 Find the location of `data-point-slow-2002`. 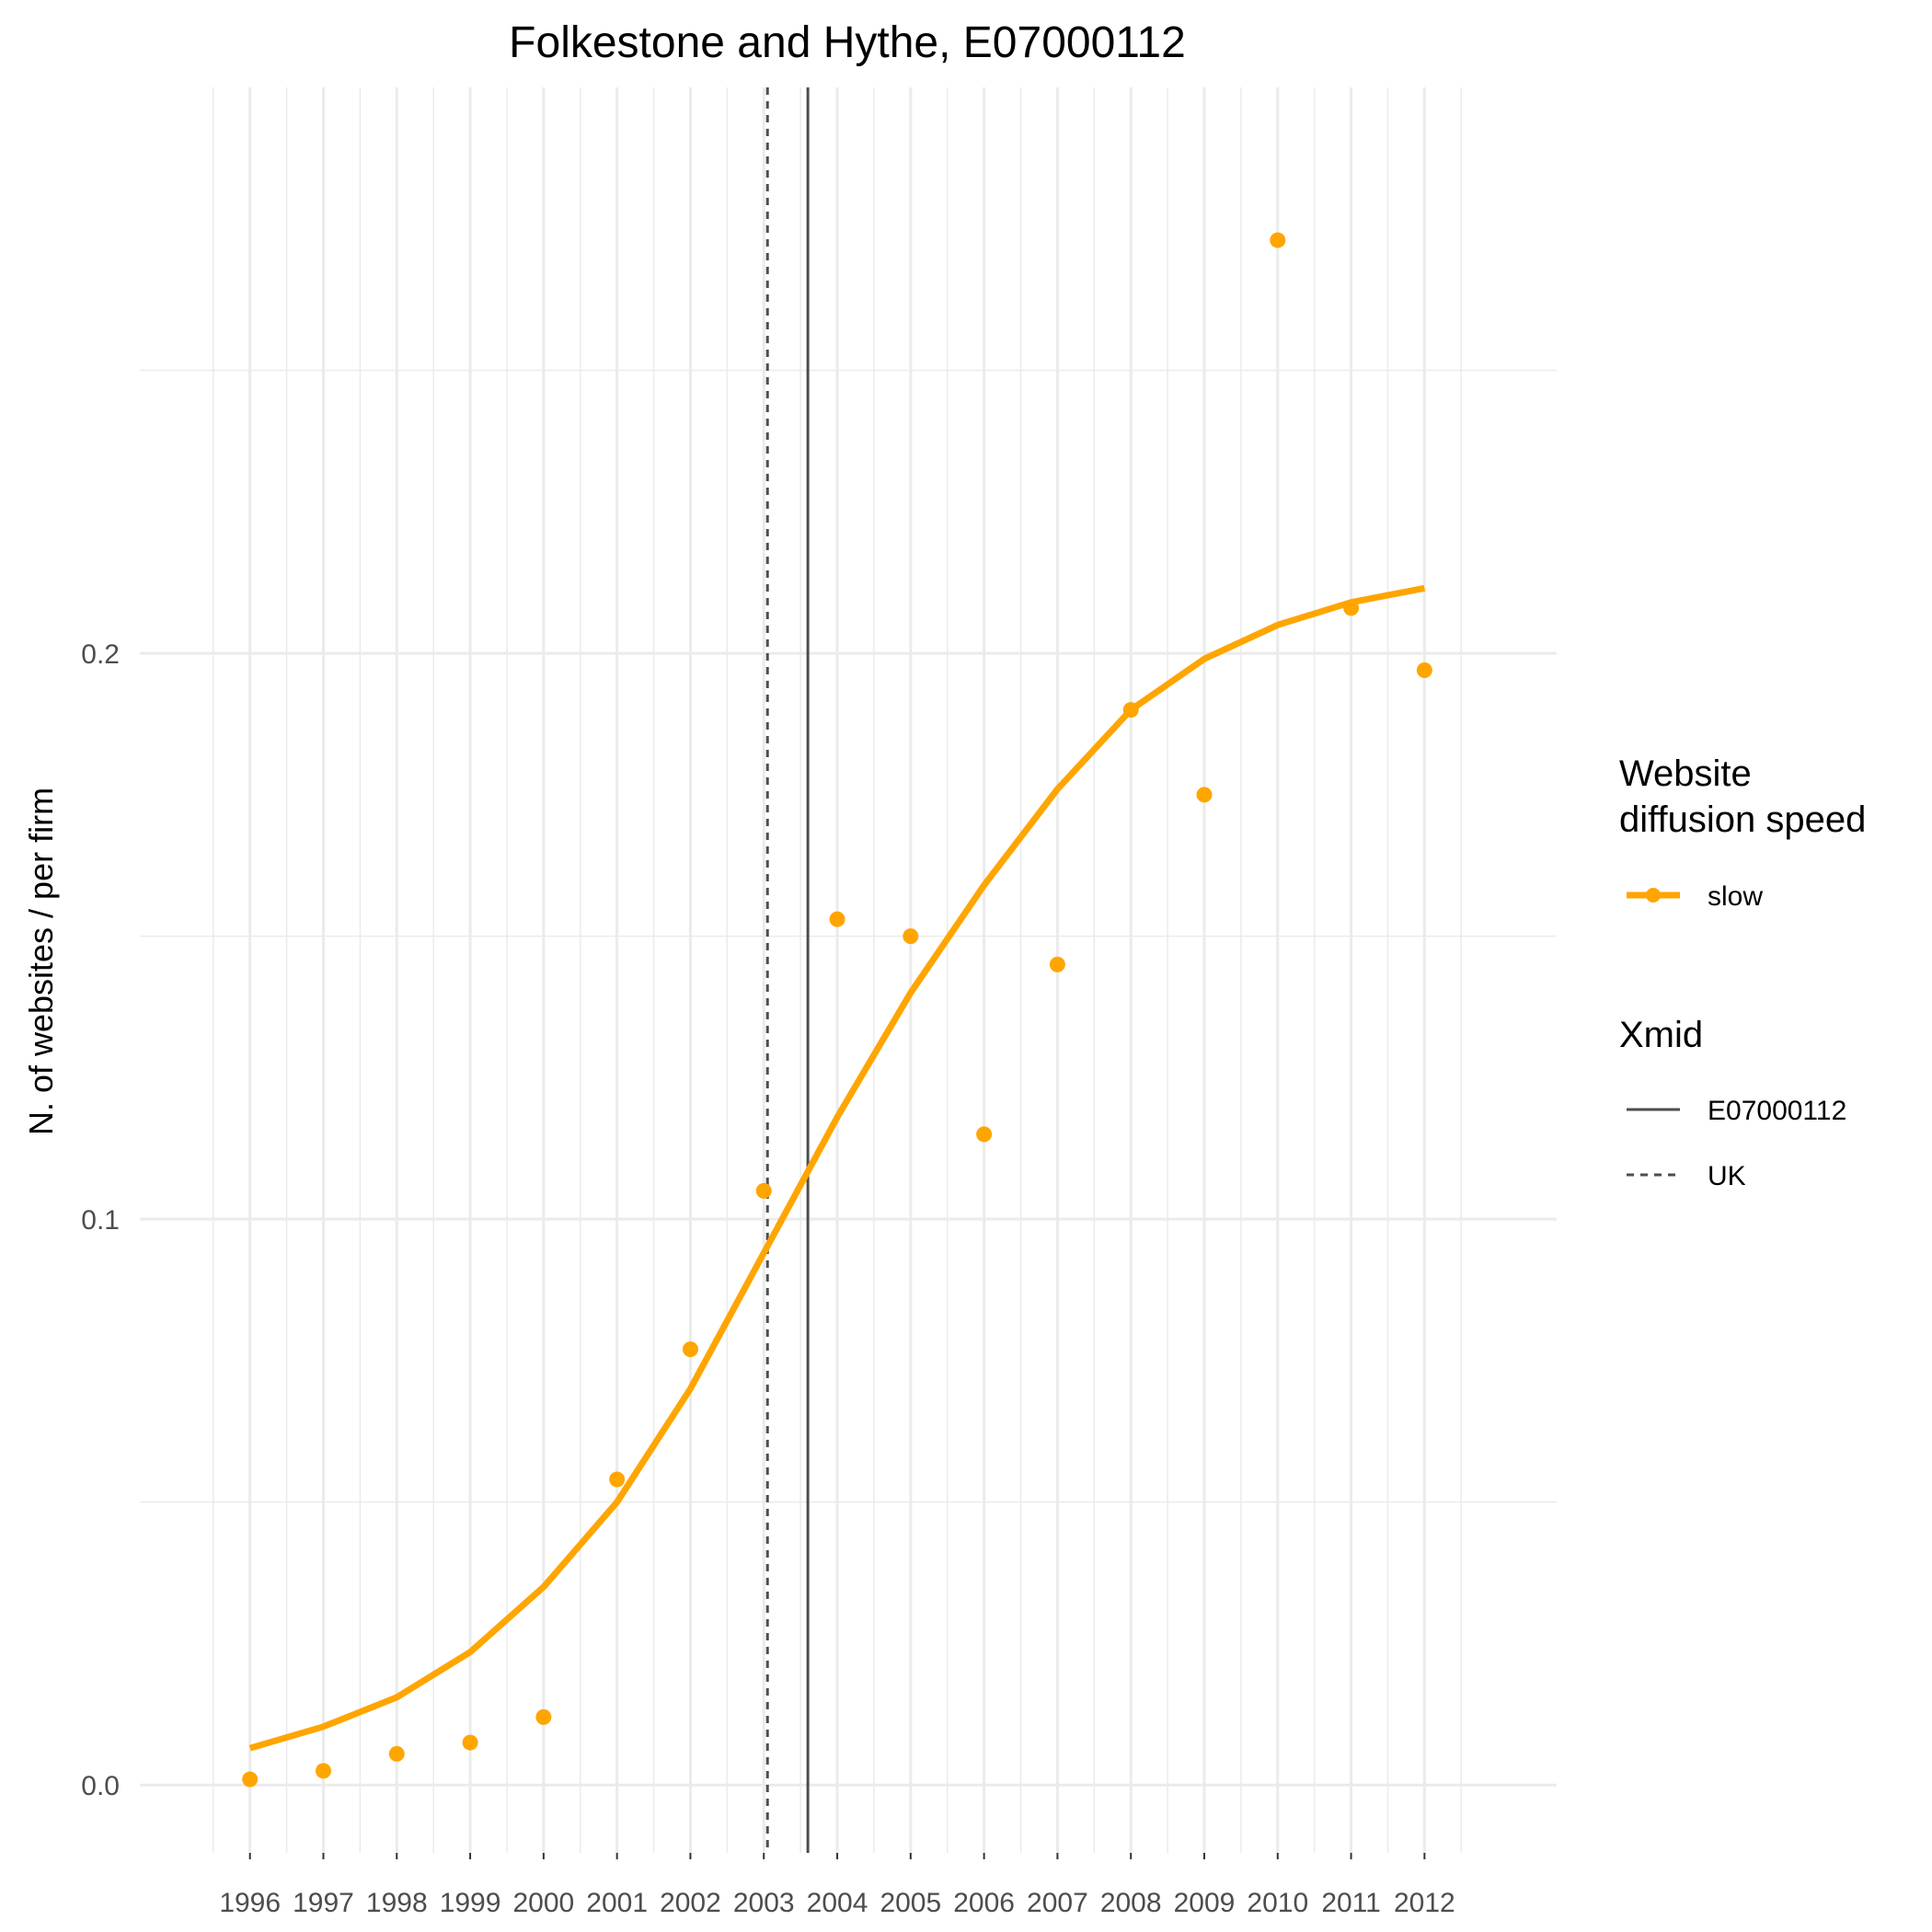

data-point-slow-2002 is located at coordinates (690, 1349).